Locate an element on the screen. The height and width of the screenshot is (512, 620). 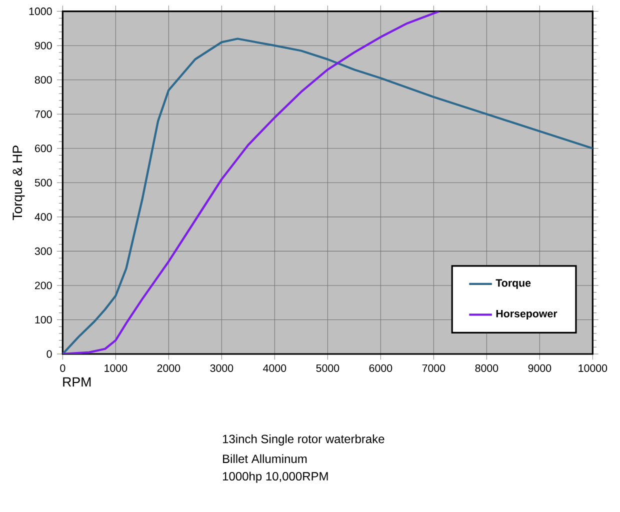
x-tick-label: 6000 is located at coordinates (380, 368).